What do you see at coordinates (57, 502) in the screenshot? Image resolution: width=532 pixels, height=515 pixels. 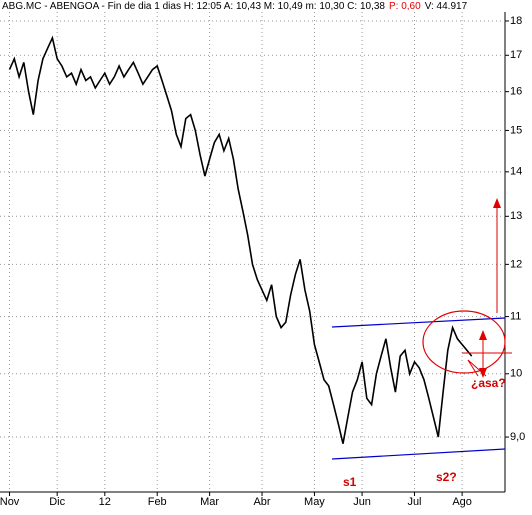 I see `x-tick-label: Dic` at bounding box center [57, 502].